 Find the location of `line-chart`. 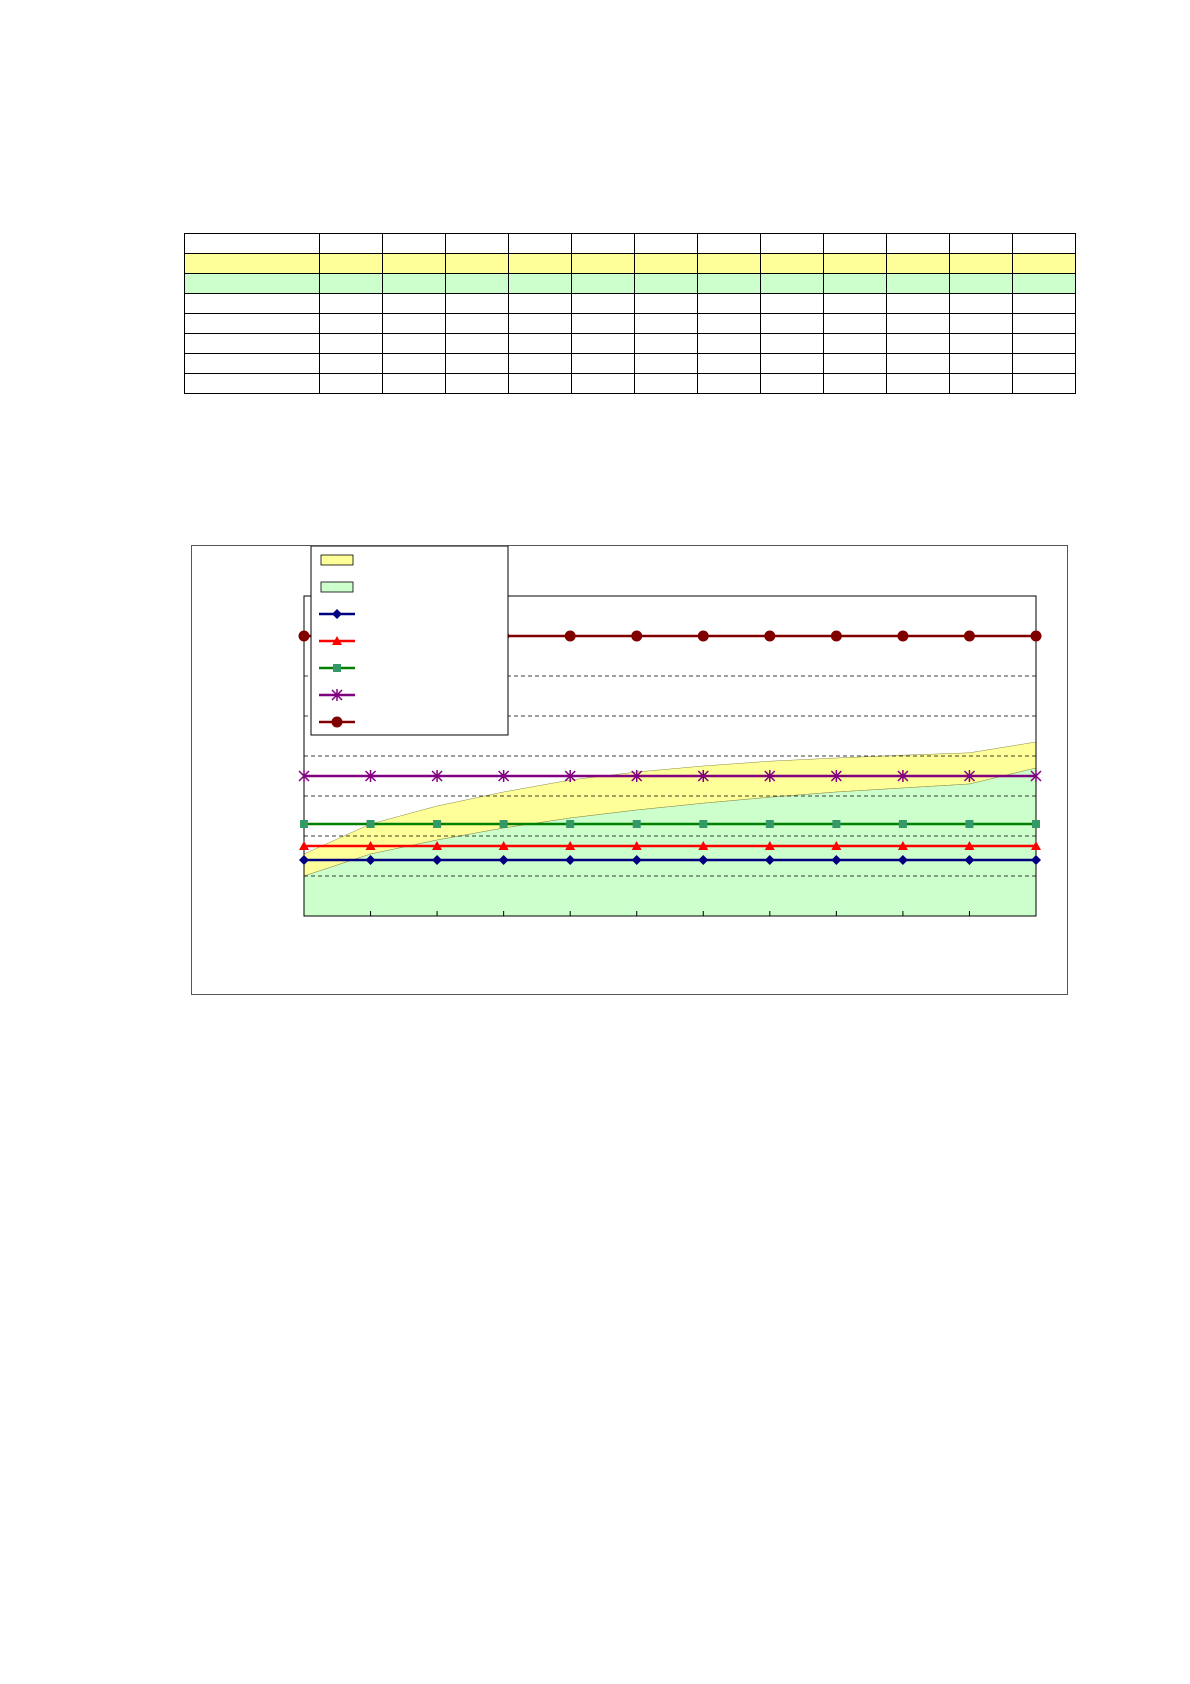

line-chart is located at coordinates (670, 731).